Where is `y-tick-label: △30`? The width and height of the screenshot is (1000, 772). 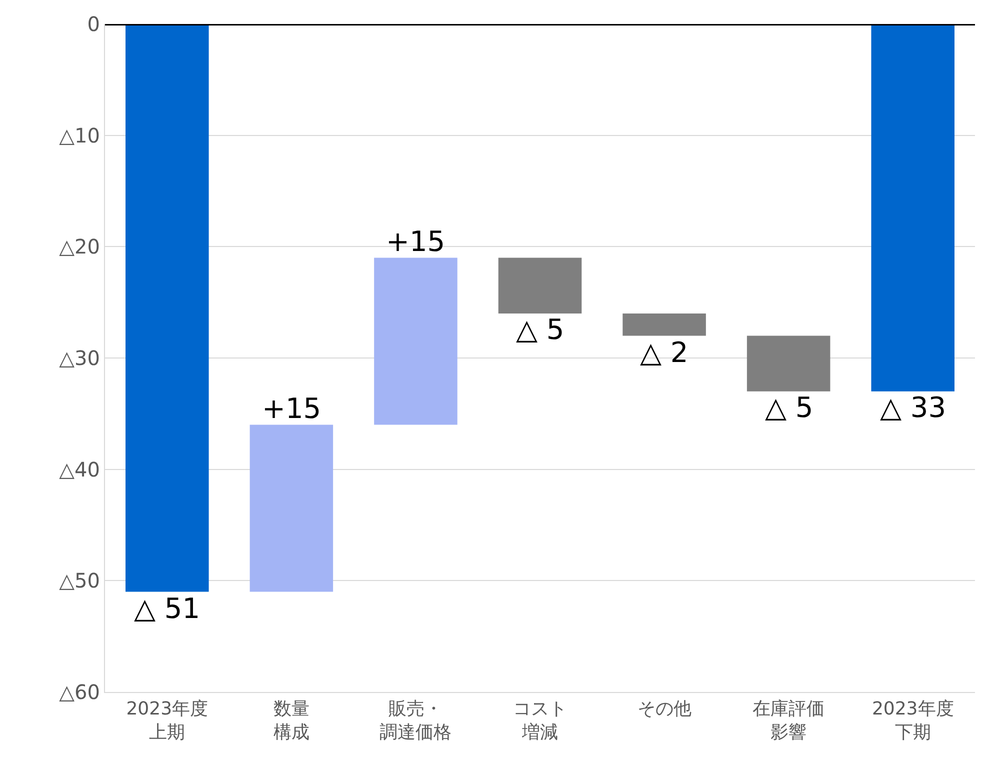 y-tick-label: △30 is located at coordinates (79, 358).